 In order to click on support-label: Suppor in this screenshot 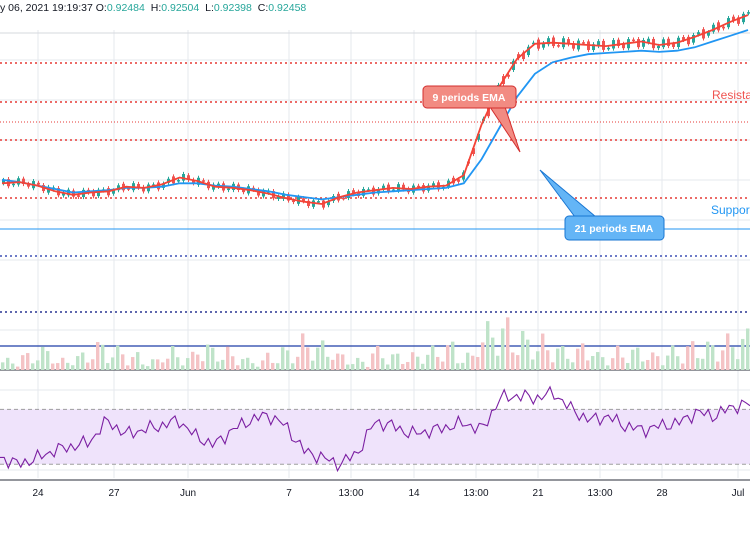, I will do `click(730, 210)`.